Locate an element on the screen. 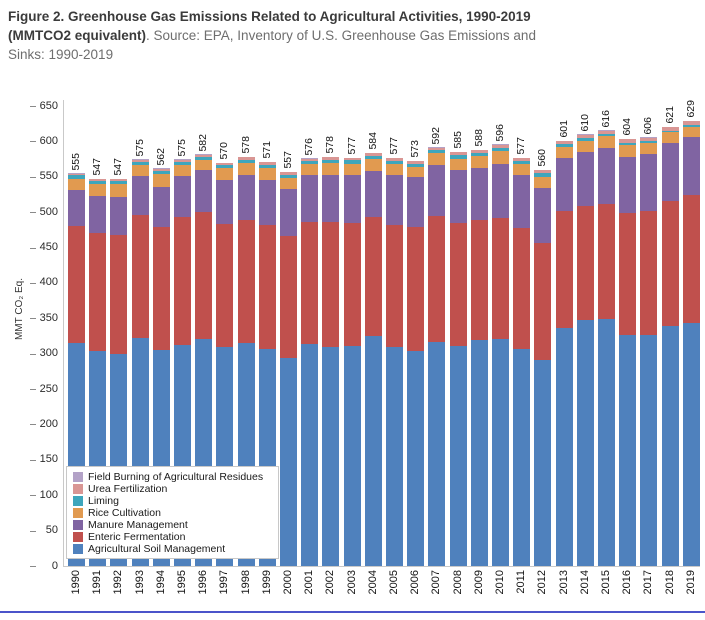 This screenshot has height=620, width=705. x-tick-label: 2012 is located at coordinates (542, 582).